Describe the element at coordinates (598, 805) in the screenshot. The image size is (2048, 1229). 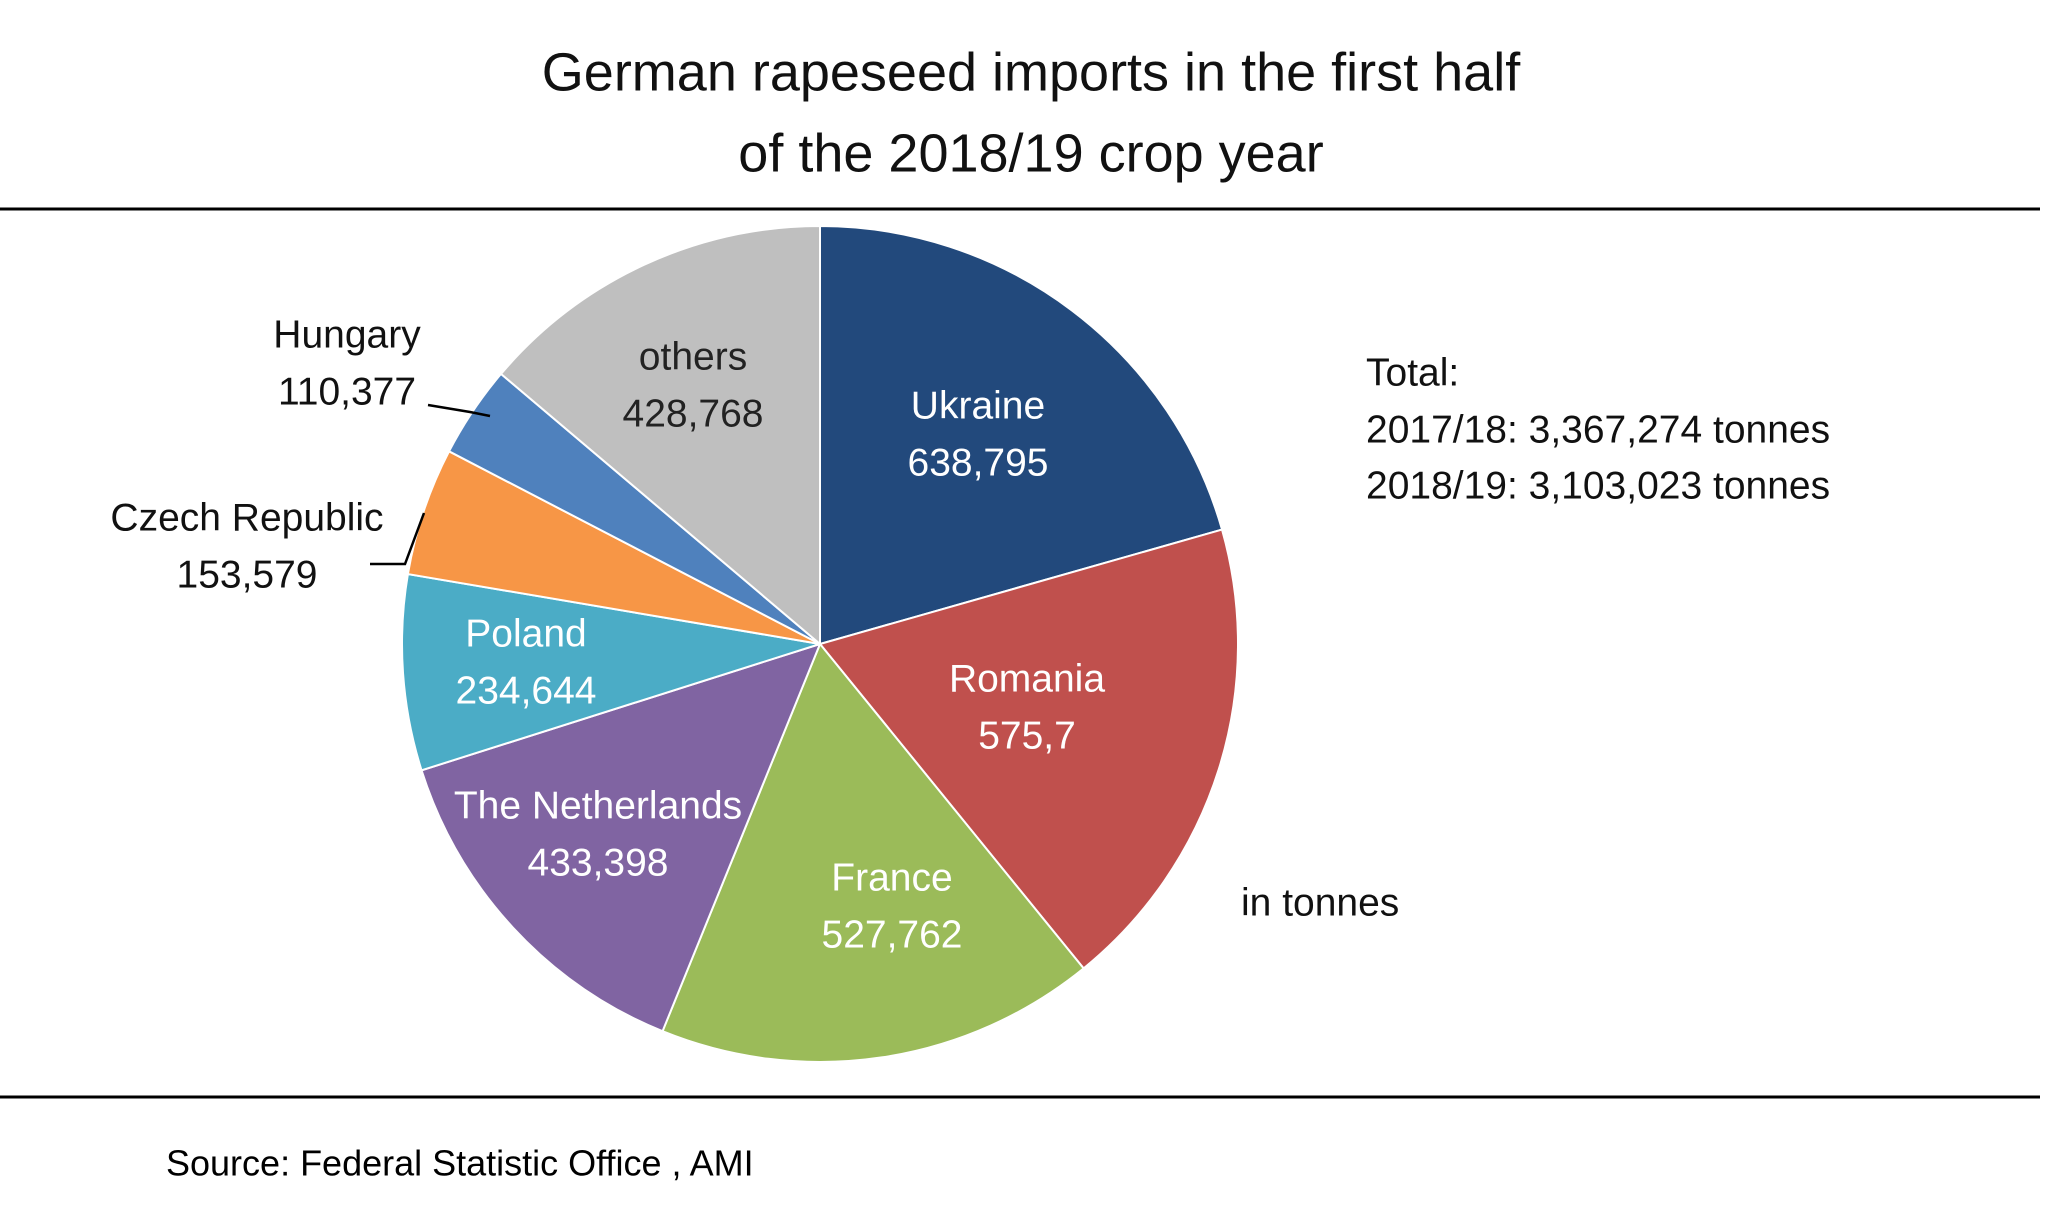
I see `slice-label: The Netherlands` at that location.